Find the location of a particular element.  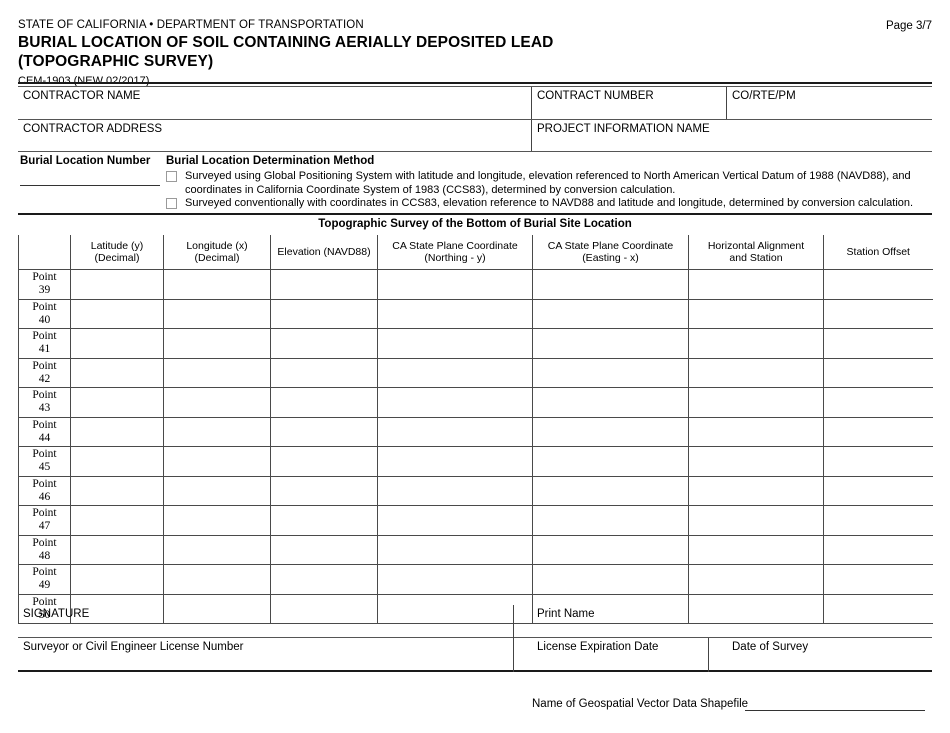

co-rte-pm-field: CO/RTE/PM is located at coordinates (829, 103).